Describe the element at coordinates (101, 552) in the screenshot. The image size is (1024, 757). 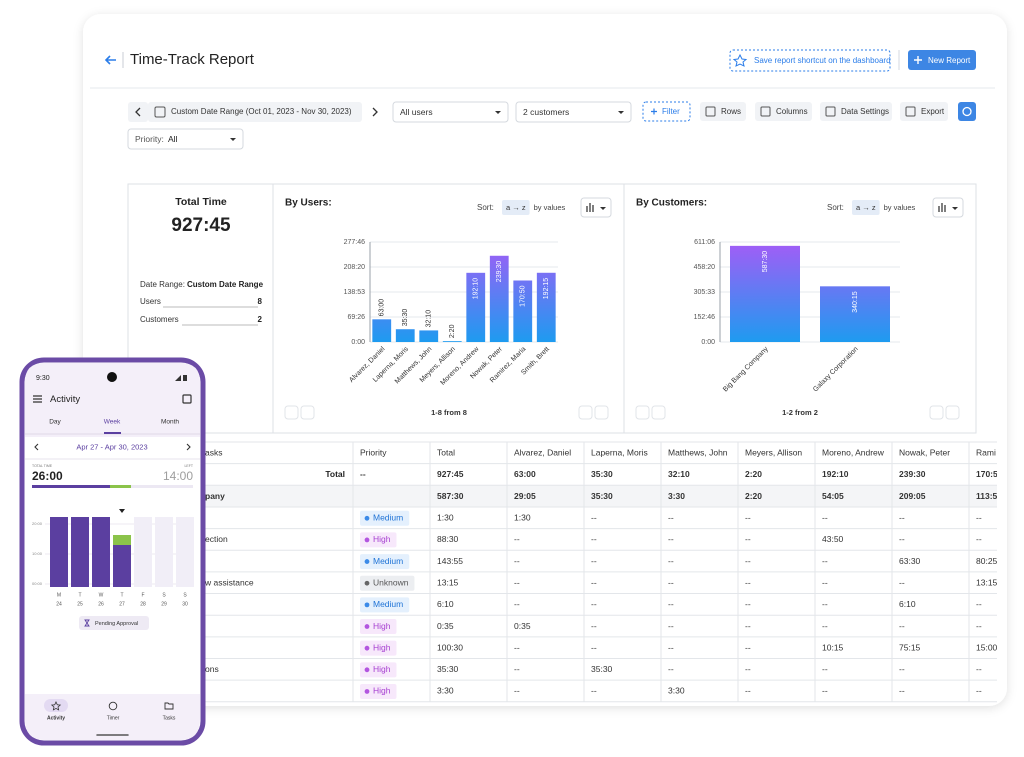
I see `day-bar` at that location.